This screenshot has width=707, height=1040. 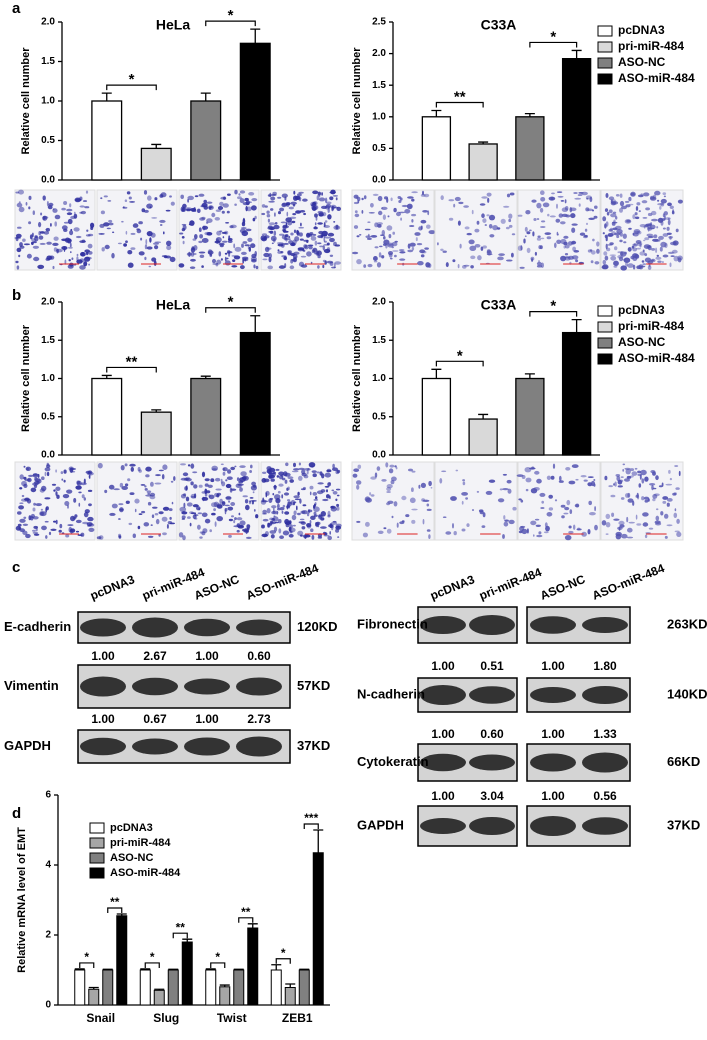 What do you see at coordinates (16, 295) in the screenshot?
I see `panel-label: b` at bounding box center [16, 295].